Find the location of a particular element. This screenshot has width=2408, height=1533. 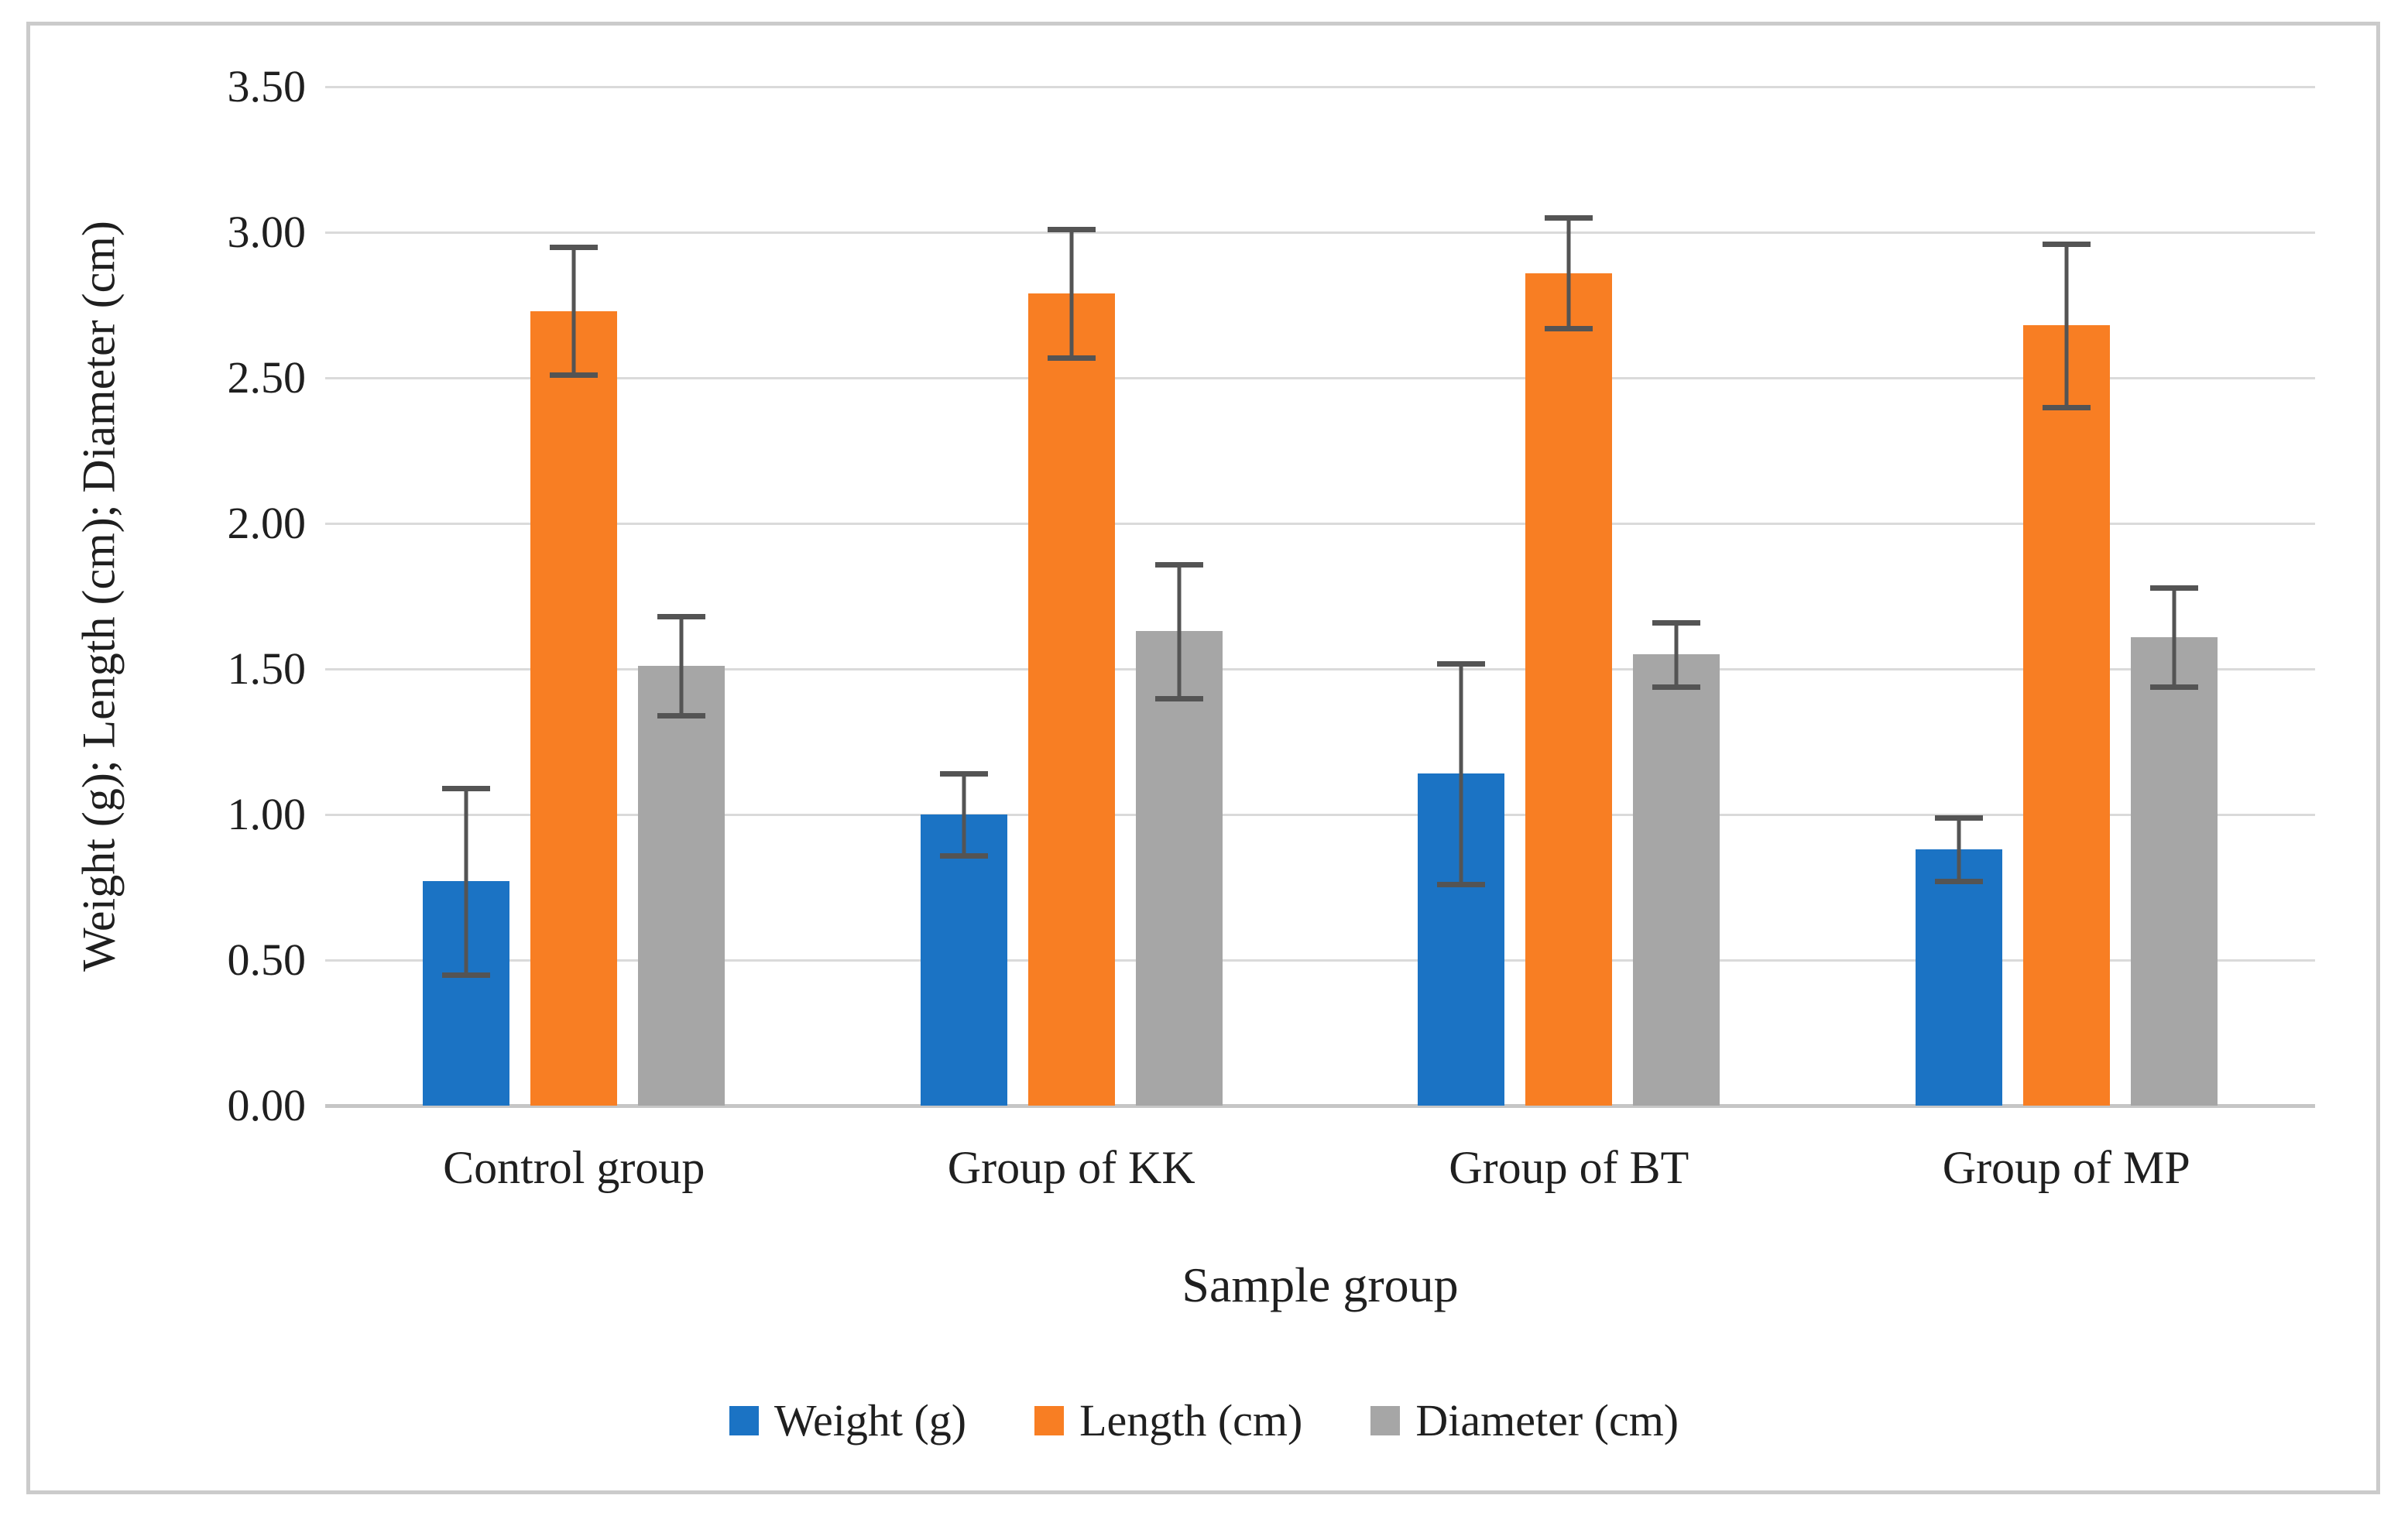

y-tick-label: 3.00 is located at coordinates (267, 232).